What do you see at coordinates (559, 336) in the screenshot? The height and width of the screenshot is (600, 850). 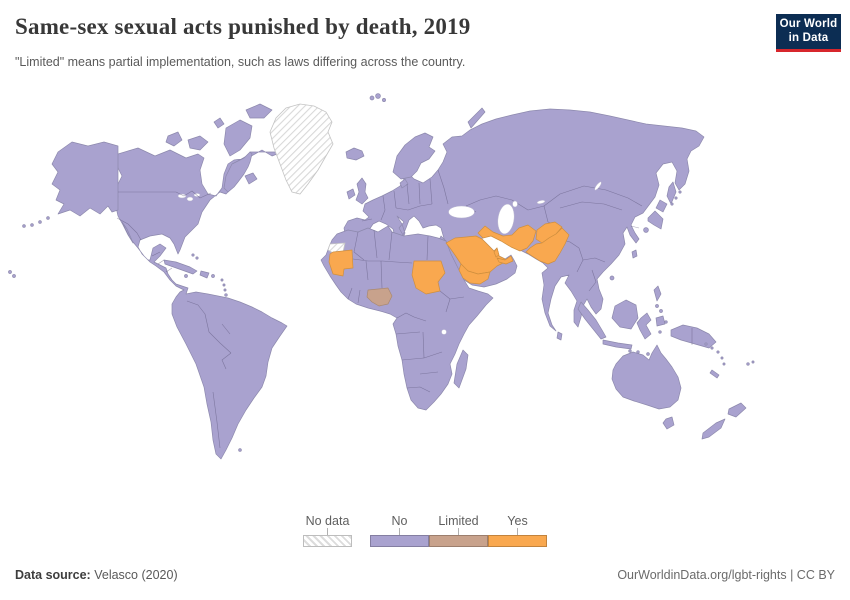 I see `country-sri-lanka` at bounding box center [559, 336].